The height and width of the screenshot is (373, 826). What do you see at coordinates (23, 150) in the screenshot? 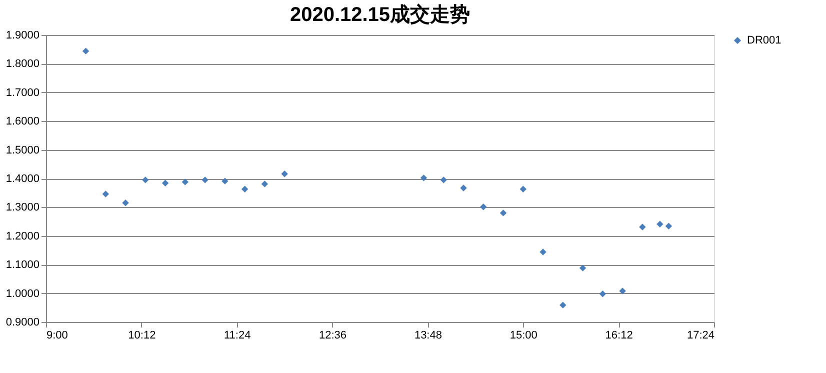
I see `y-tick-label: 1.5000` at bounding box center [23, 150].